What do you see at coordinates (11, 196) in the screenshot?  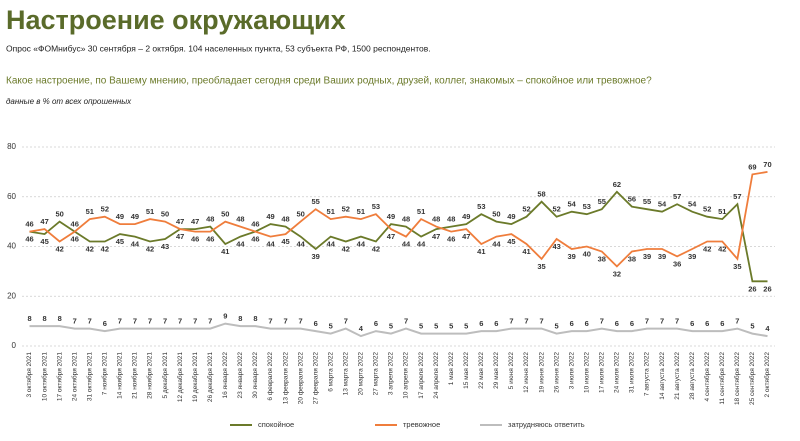 I see `y-tick-label: 60` at bounding box center [11, 196].